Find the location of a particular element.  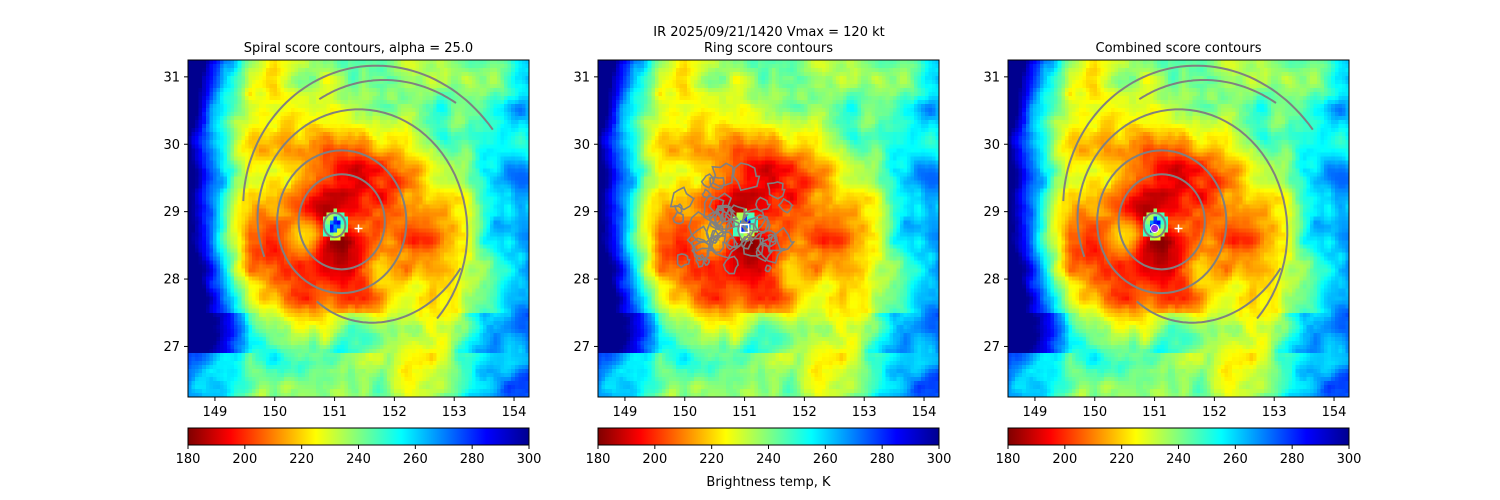

figure-suptitle: IR 2025/09/21/1420 Vmax = 120 kt is located at coordinates (768, 32).